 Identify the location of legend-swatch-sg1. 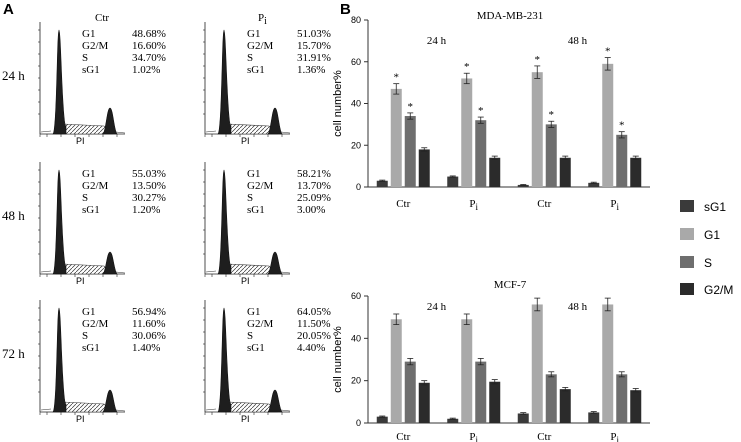
(687, 206).